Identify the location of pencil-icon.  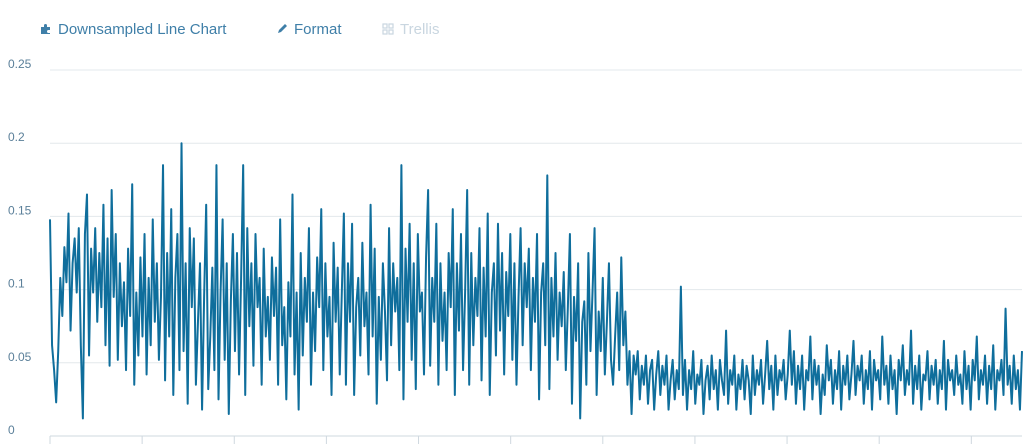
(282, 28).